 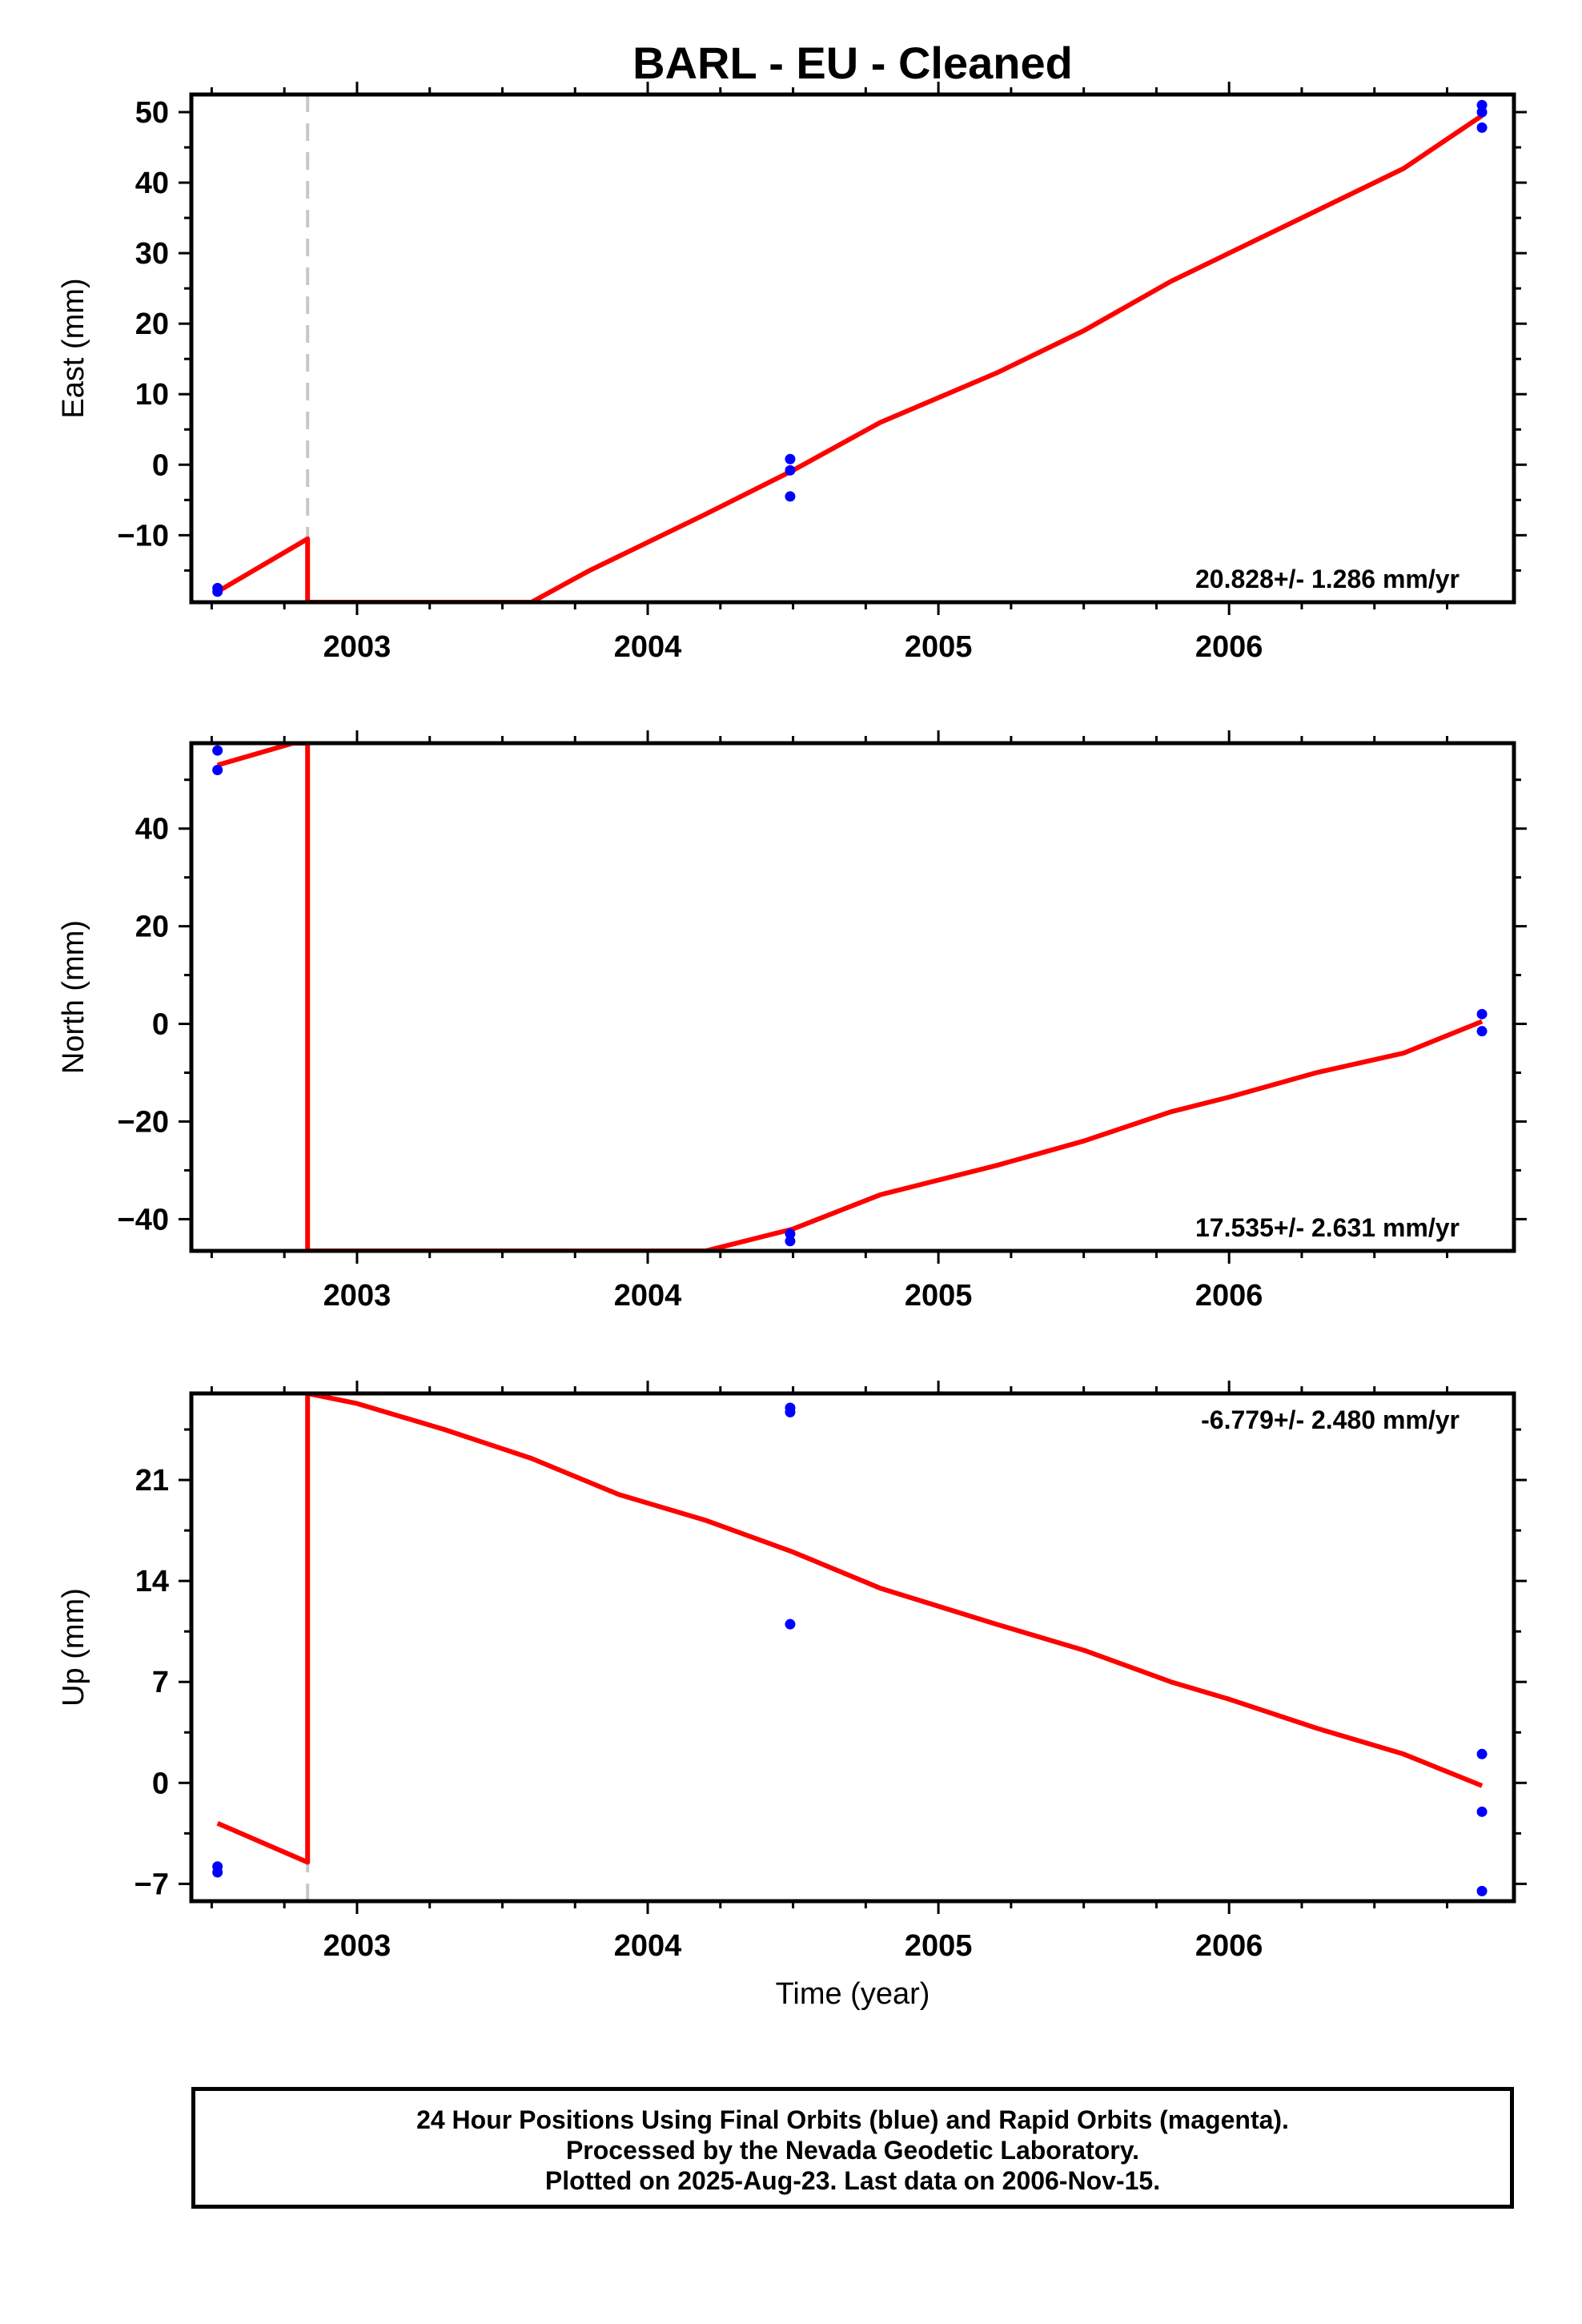 I want to click on north-xtick-label-2005: 2005, so click(x=939, y=1296).